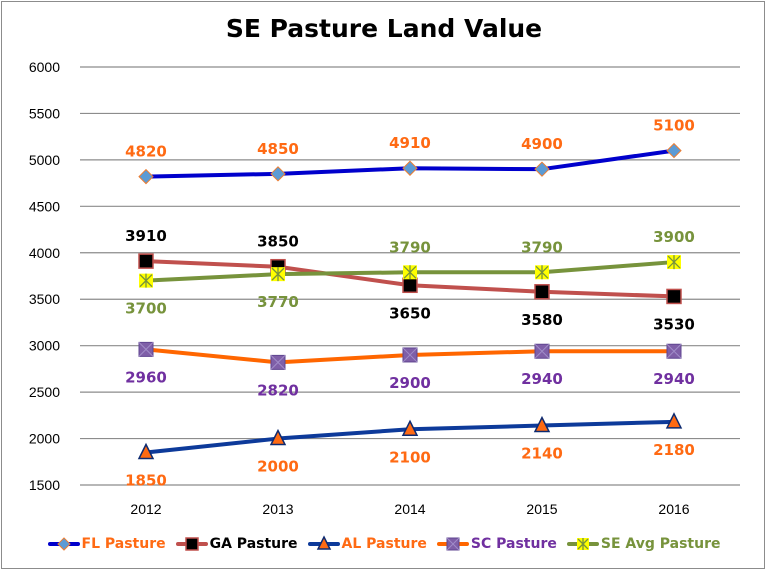 This screenshot has height=573, width=768. Describe the element at coordinates (409, 509) in the screenshot. I see `x-tick-label: 2014` at that location.